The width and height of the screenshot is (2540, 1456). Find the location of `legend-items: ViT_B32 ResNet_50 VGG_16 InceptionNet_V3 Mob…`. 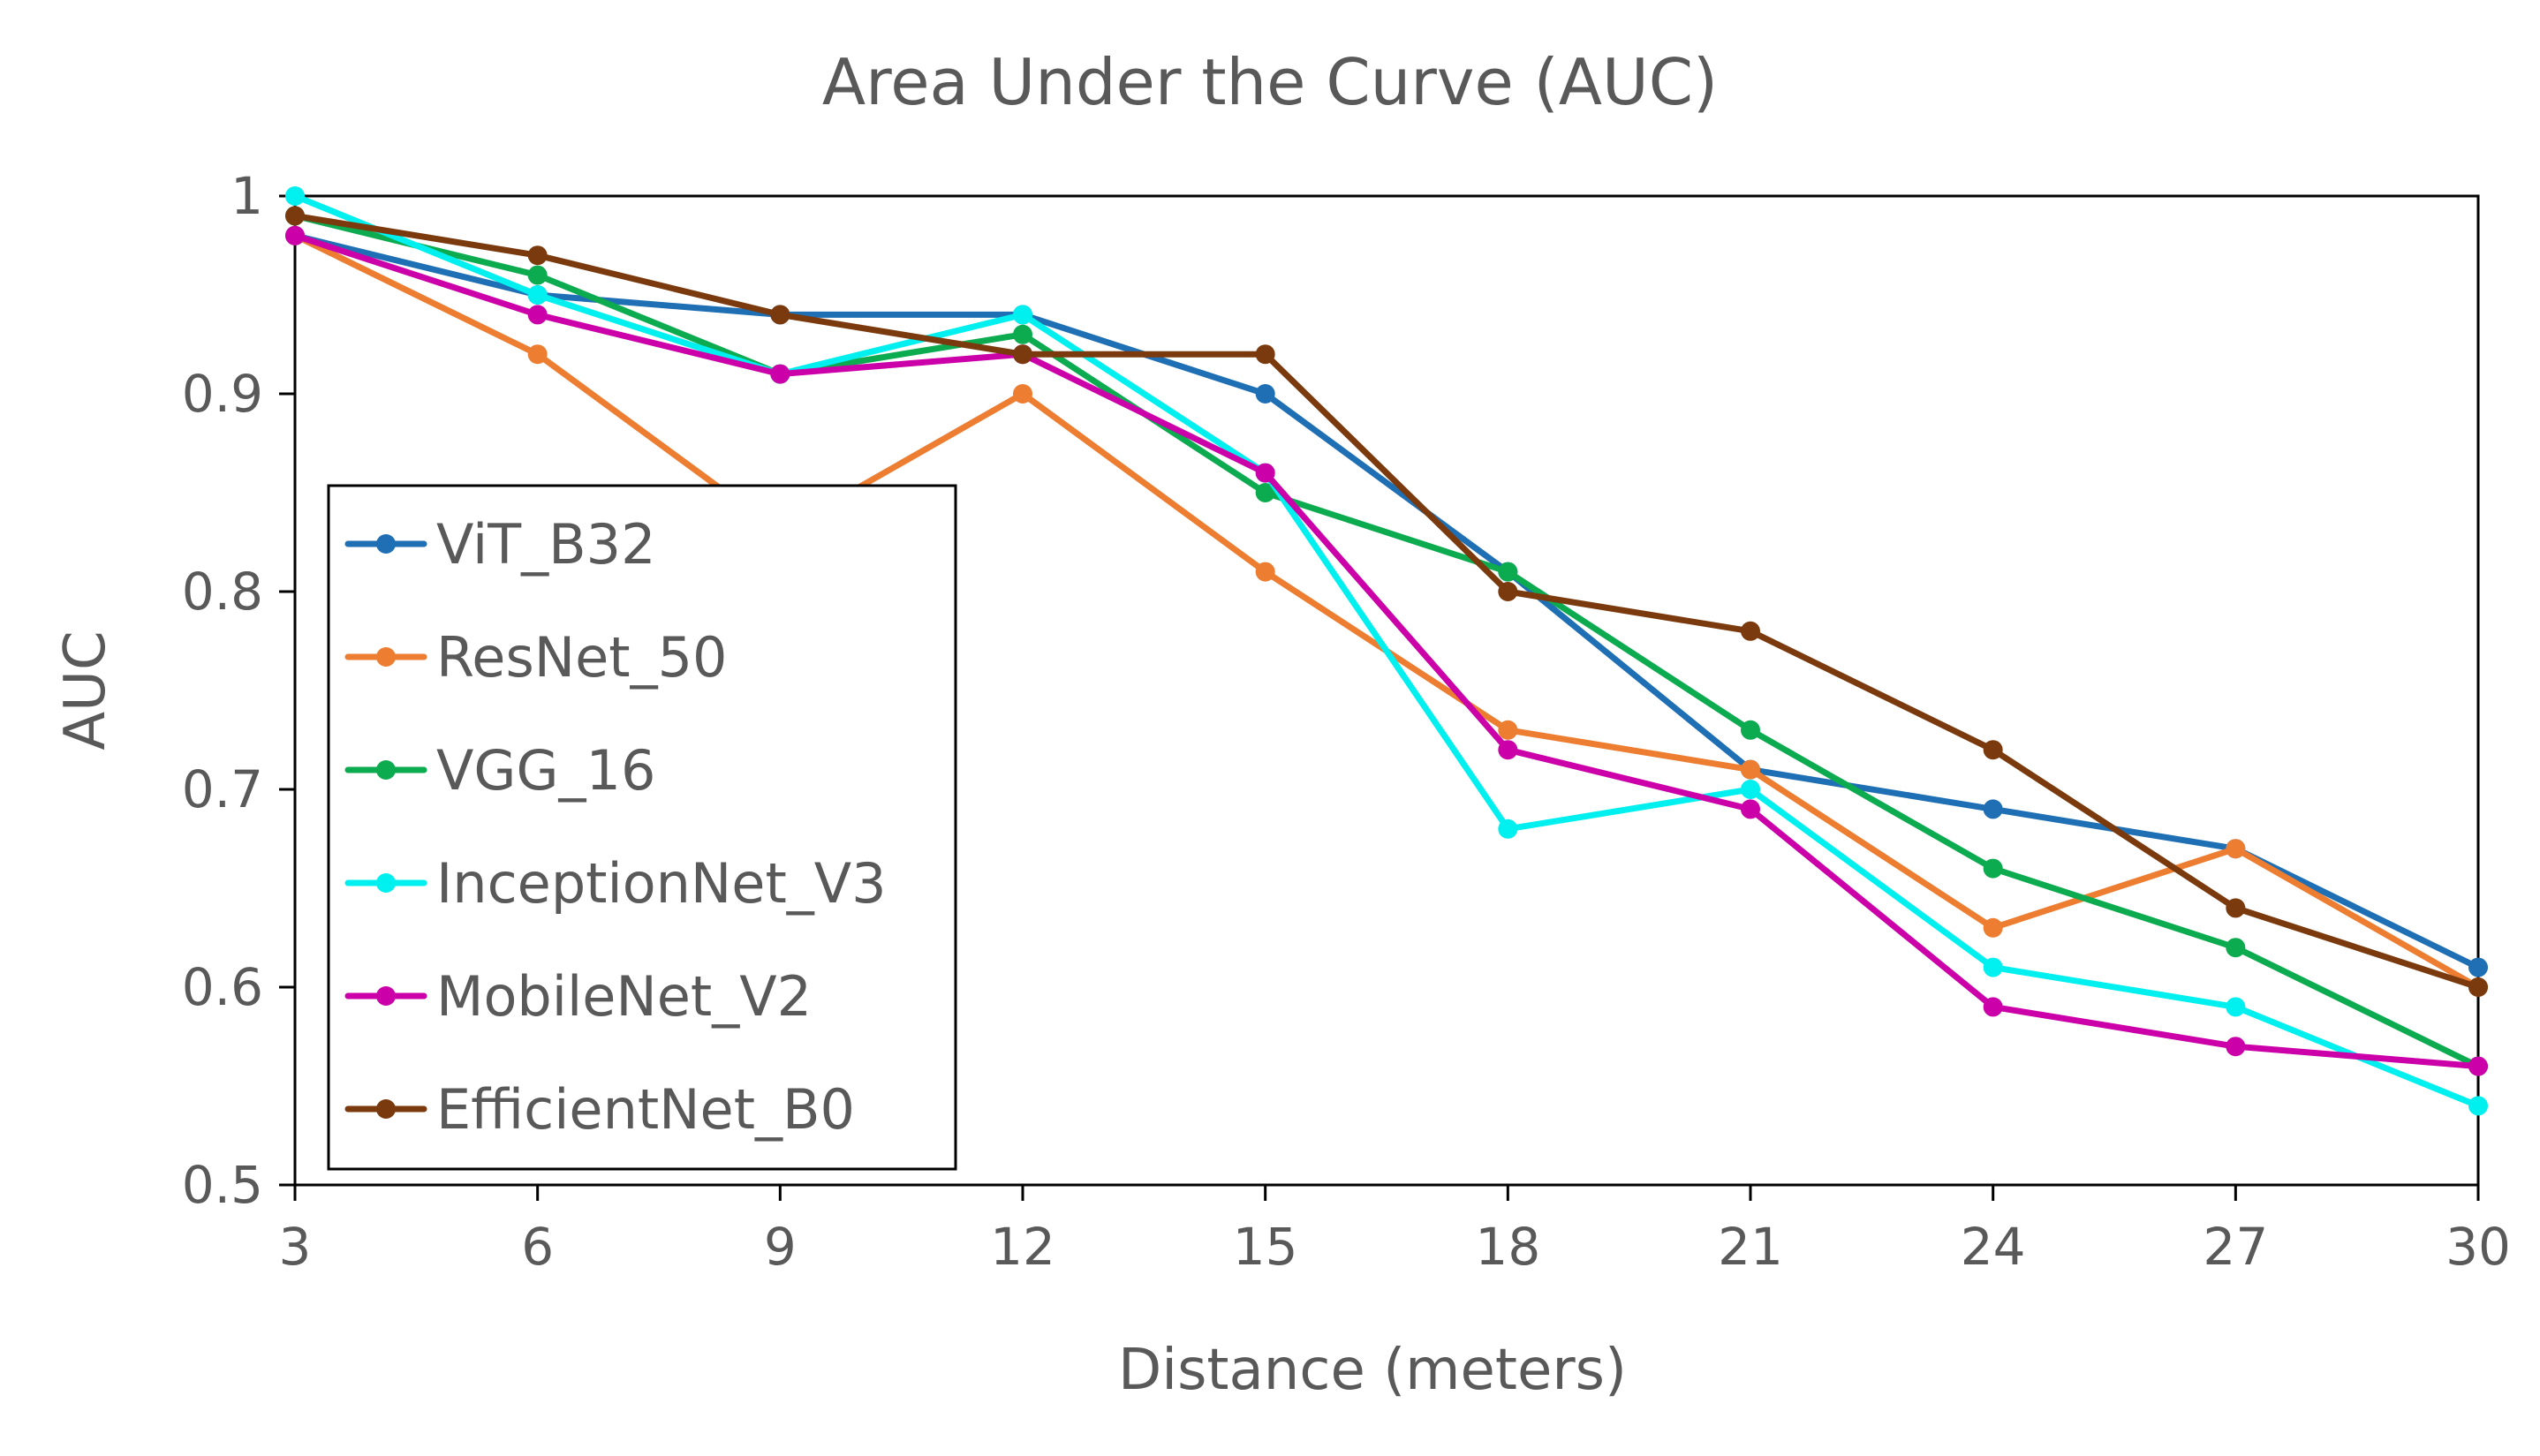

legend-items: ViT_B32 ResNet_50 VGG_16 InceptionNet_V3 Mob… is located at coordinates (615, 827).